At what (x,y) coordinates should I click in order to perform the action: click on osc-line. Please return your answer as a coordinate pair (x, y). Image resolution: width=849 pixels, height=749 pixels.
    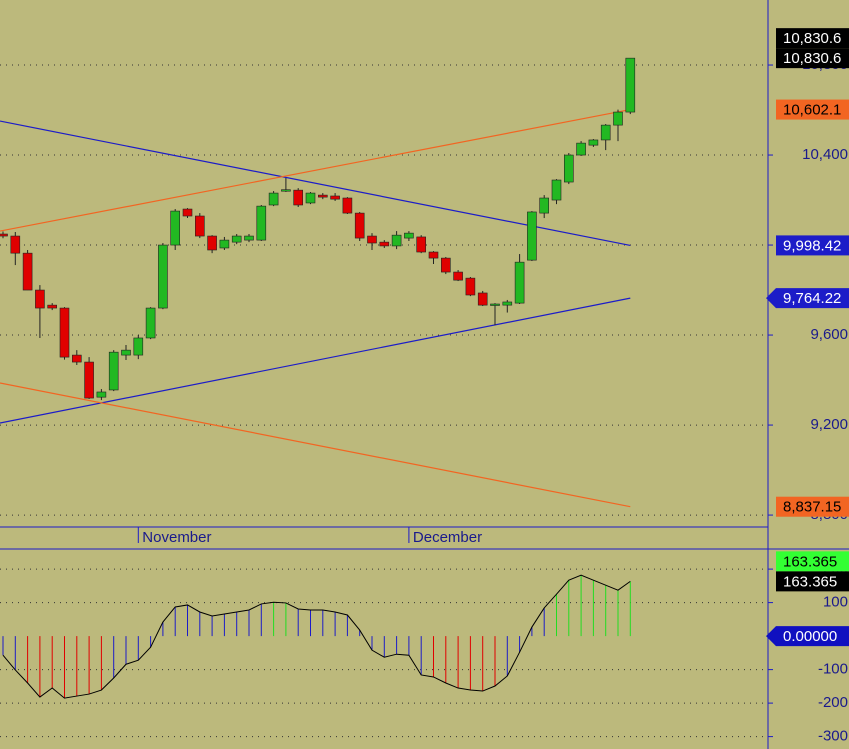
    Looking at the image, I should click on (316, 636).